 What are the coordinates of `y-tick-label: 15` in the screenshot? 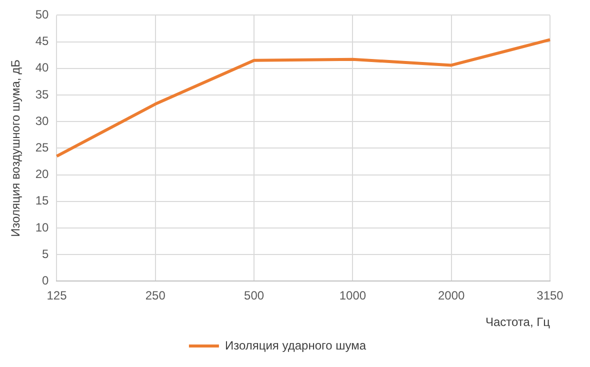 It's located at (42, 201).